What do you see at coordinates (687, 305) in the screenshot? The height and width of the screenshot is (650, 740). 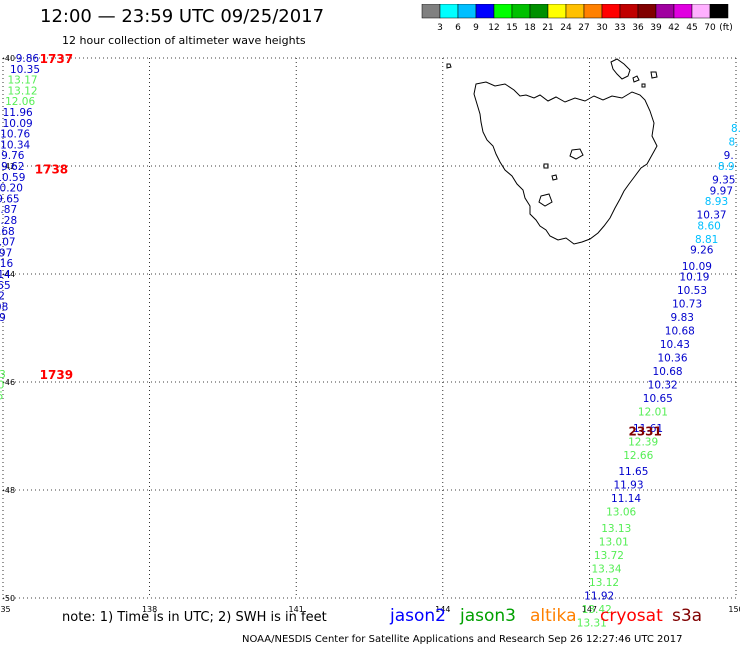 I see `wave-height-label: 10.73` at bounding box center [687, 305].